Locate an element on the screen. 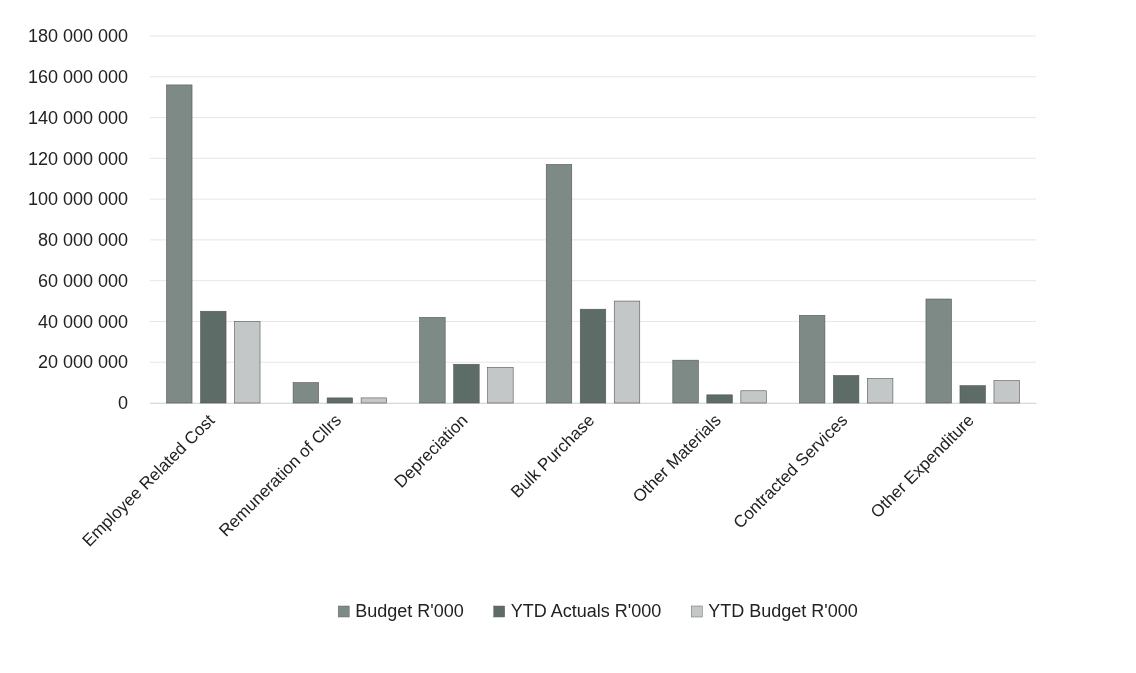 This screenshot has height=673, width=1136. y-tick-label: 60 000 000 is located at coordinates (82, 280).